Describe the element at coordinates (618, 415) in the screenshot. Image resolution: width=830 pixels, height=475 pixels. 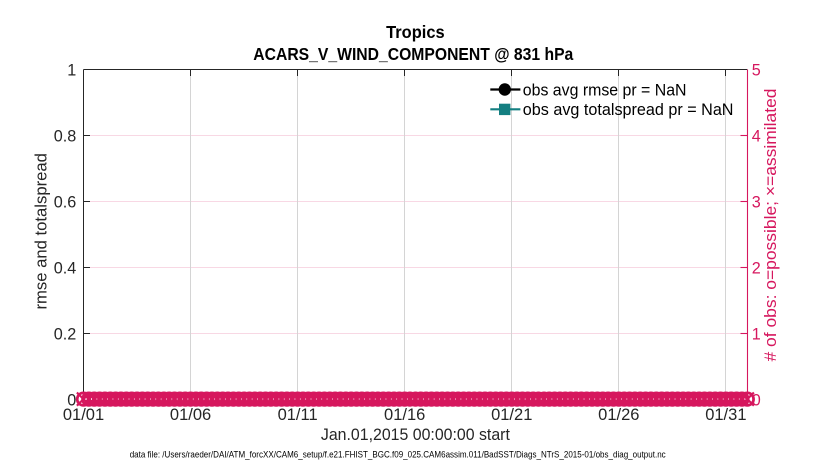
I see `svg-text: 01/26` at that location.